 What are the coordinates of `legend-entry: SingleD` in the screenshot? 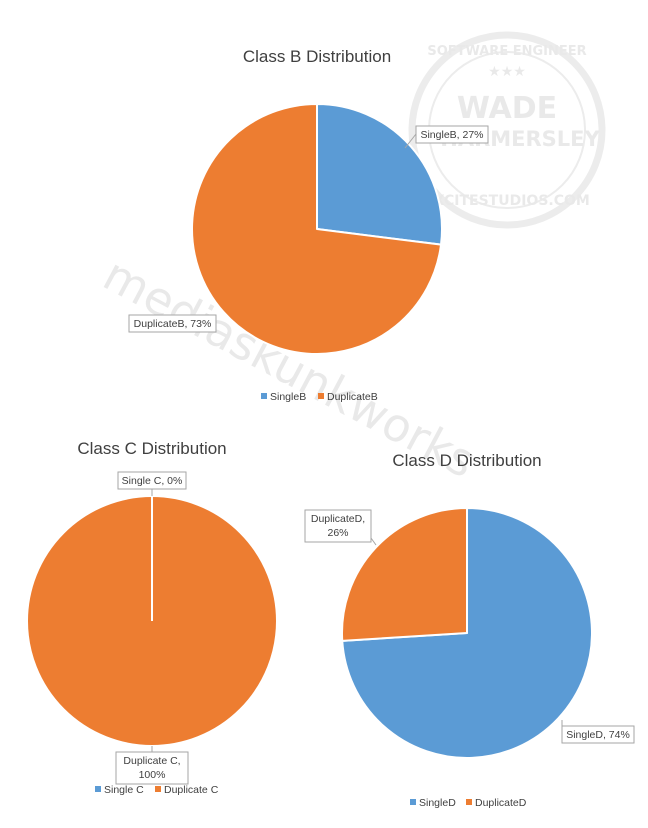 It's located at (433, 803).